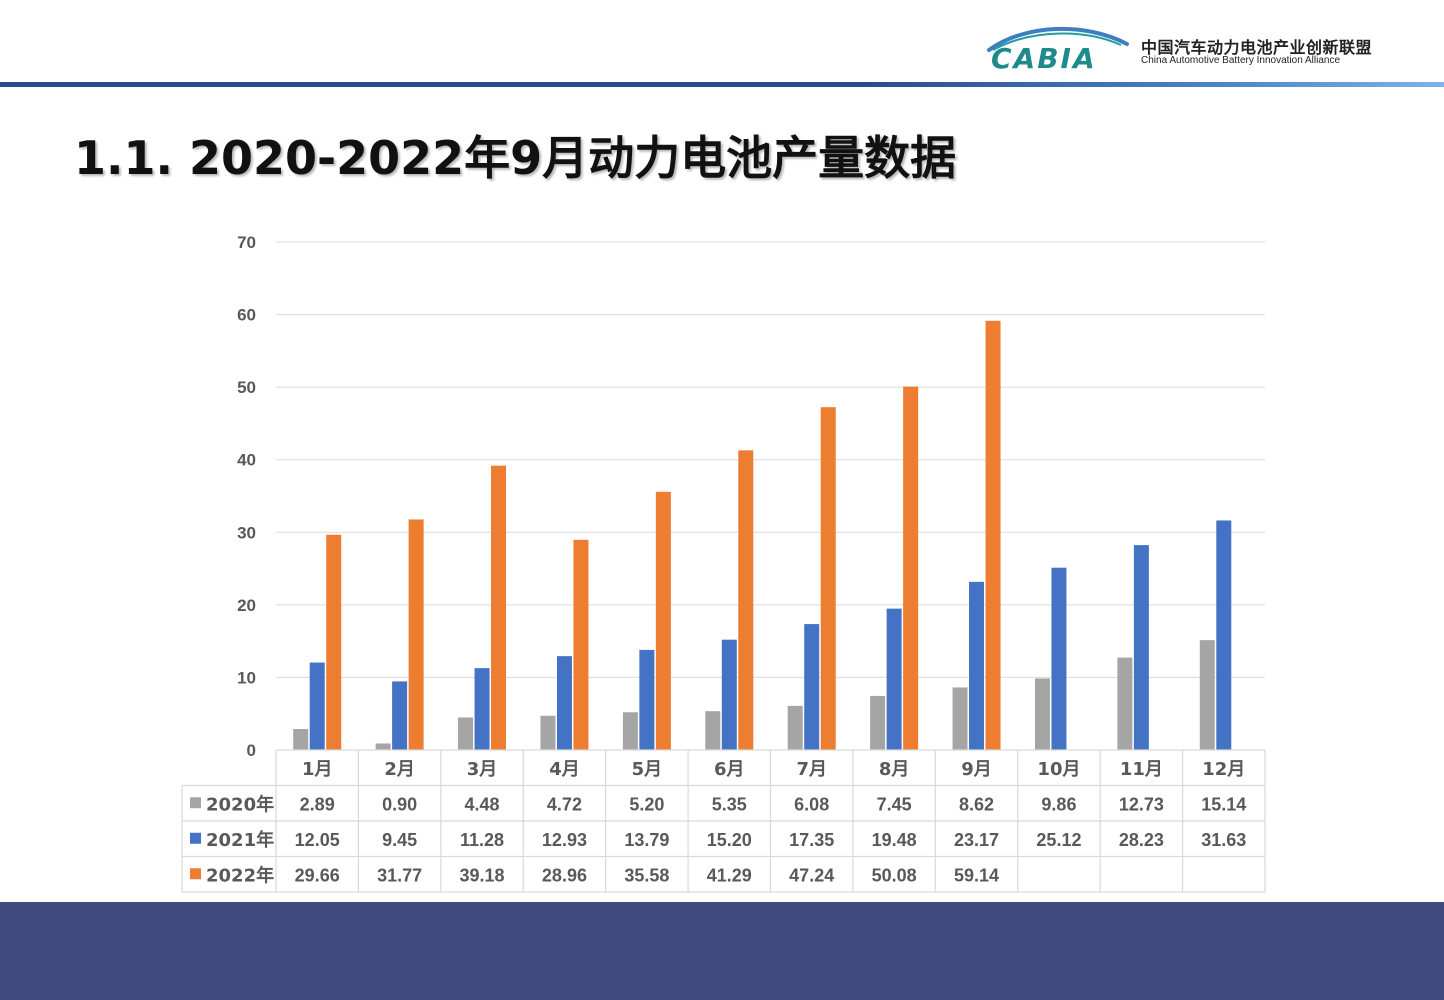  Describe the element at coordinates (246, 387) in the screenshot. I see `y-tick-label: 50` at that location.